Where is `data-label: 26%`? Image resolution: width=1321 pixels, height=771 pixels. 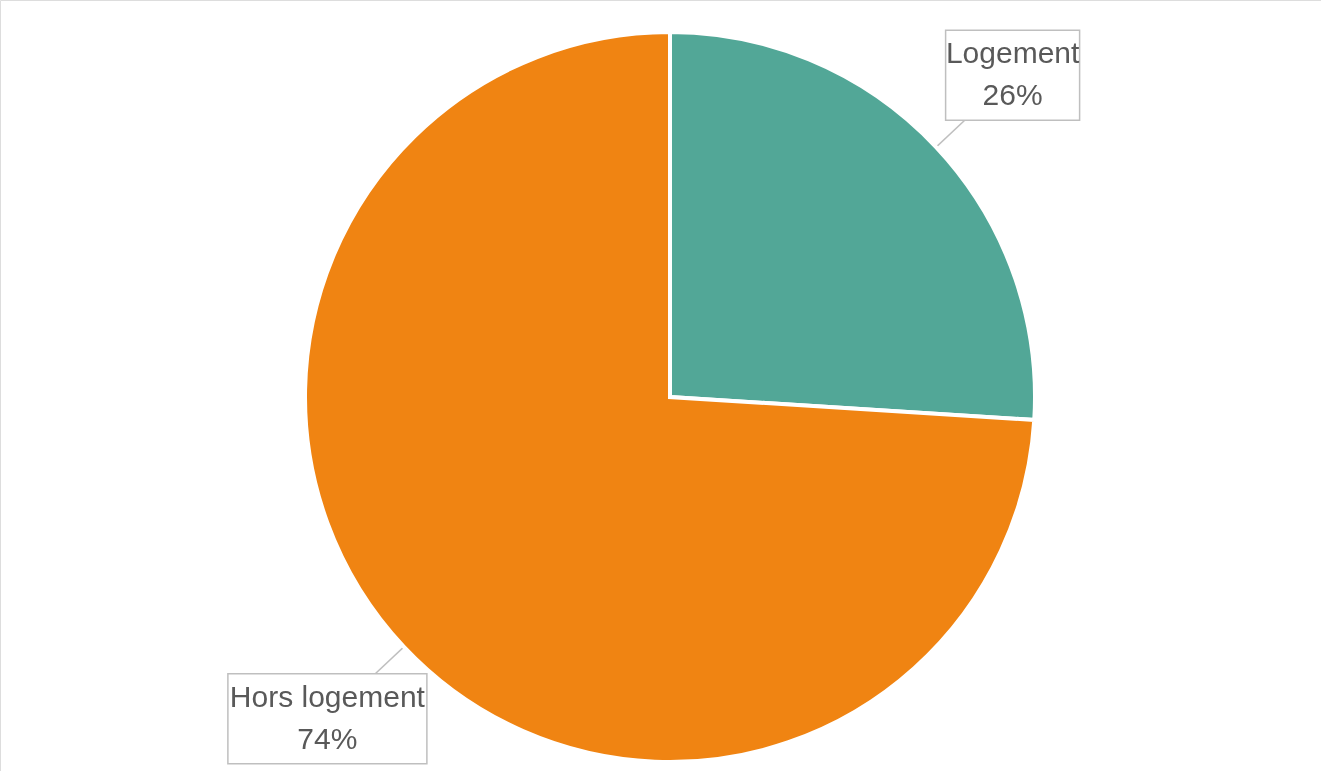 data-label: 26% is located at coordinates (1012, 95).